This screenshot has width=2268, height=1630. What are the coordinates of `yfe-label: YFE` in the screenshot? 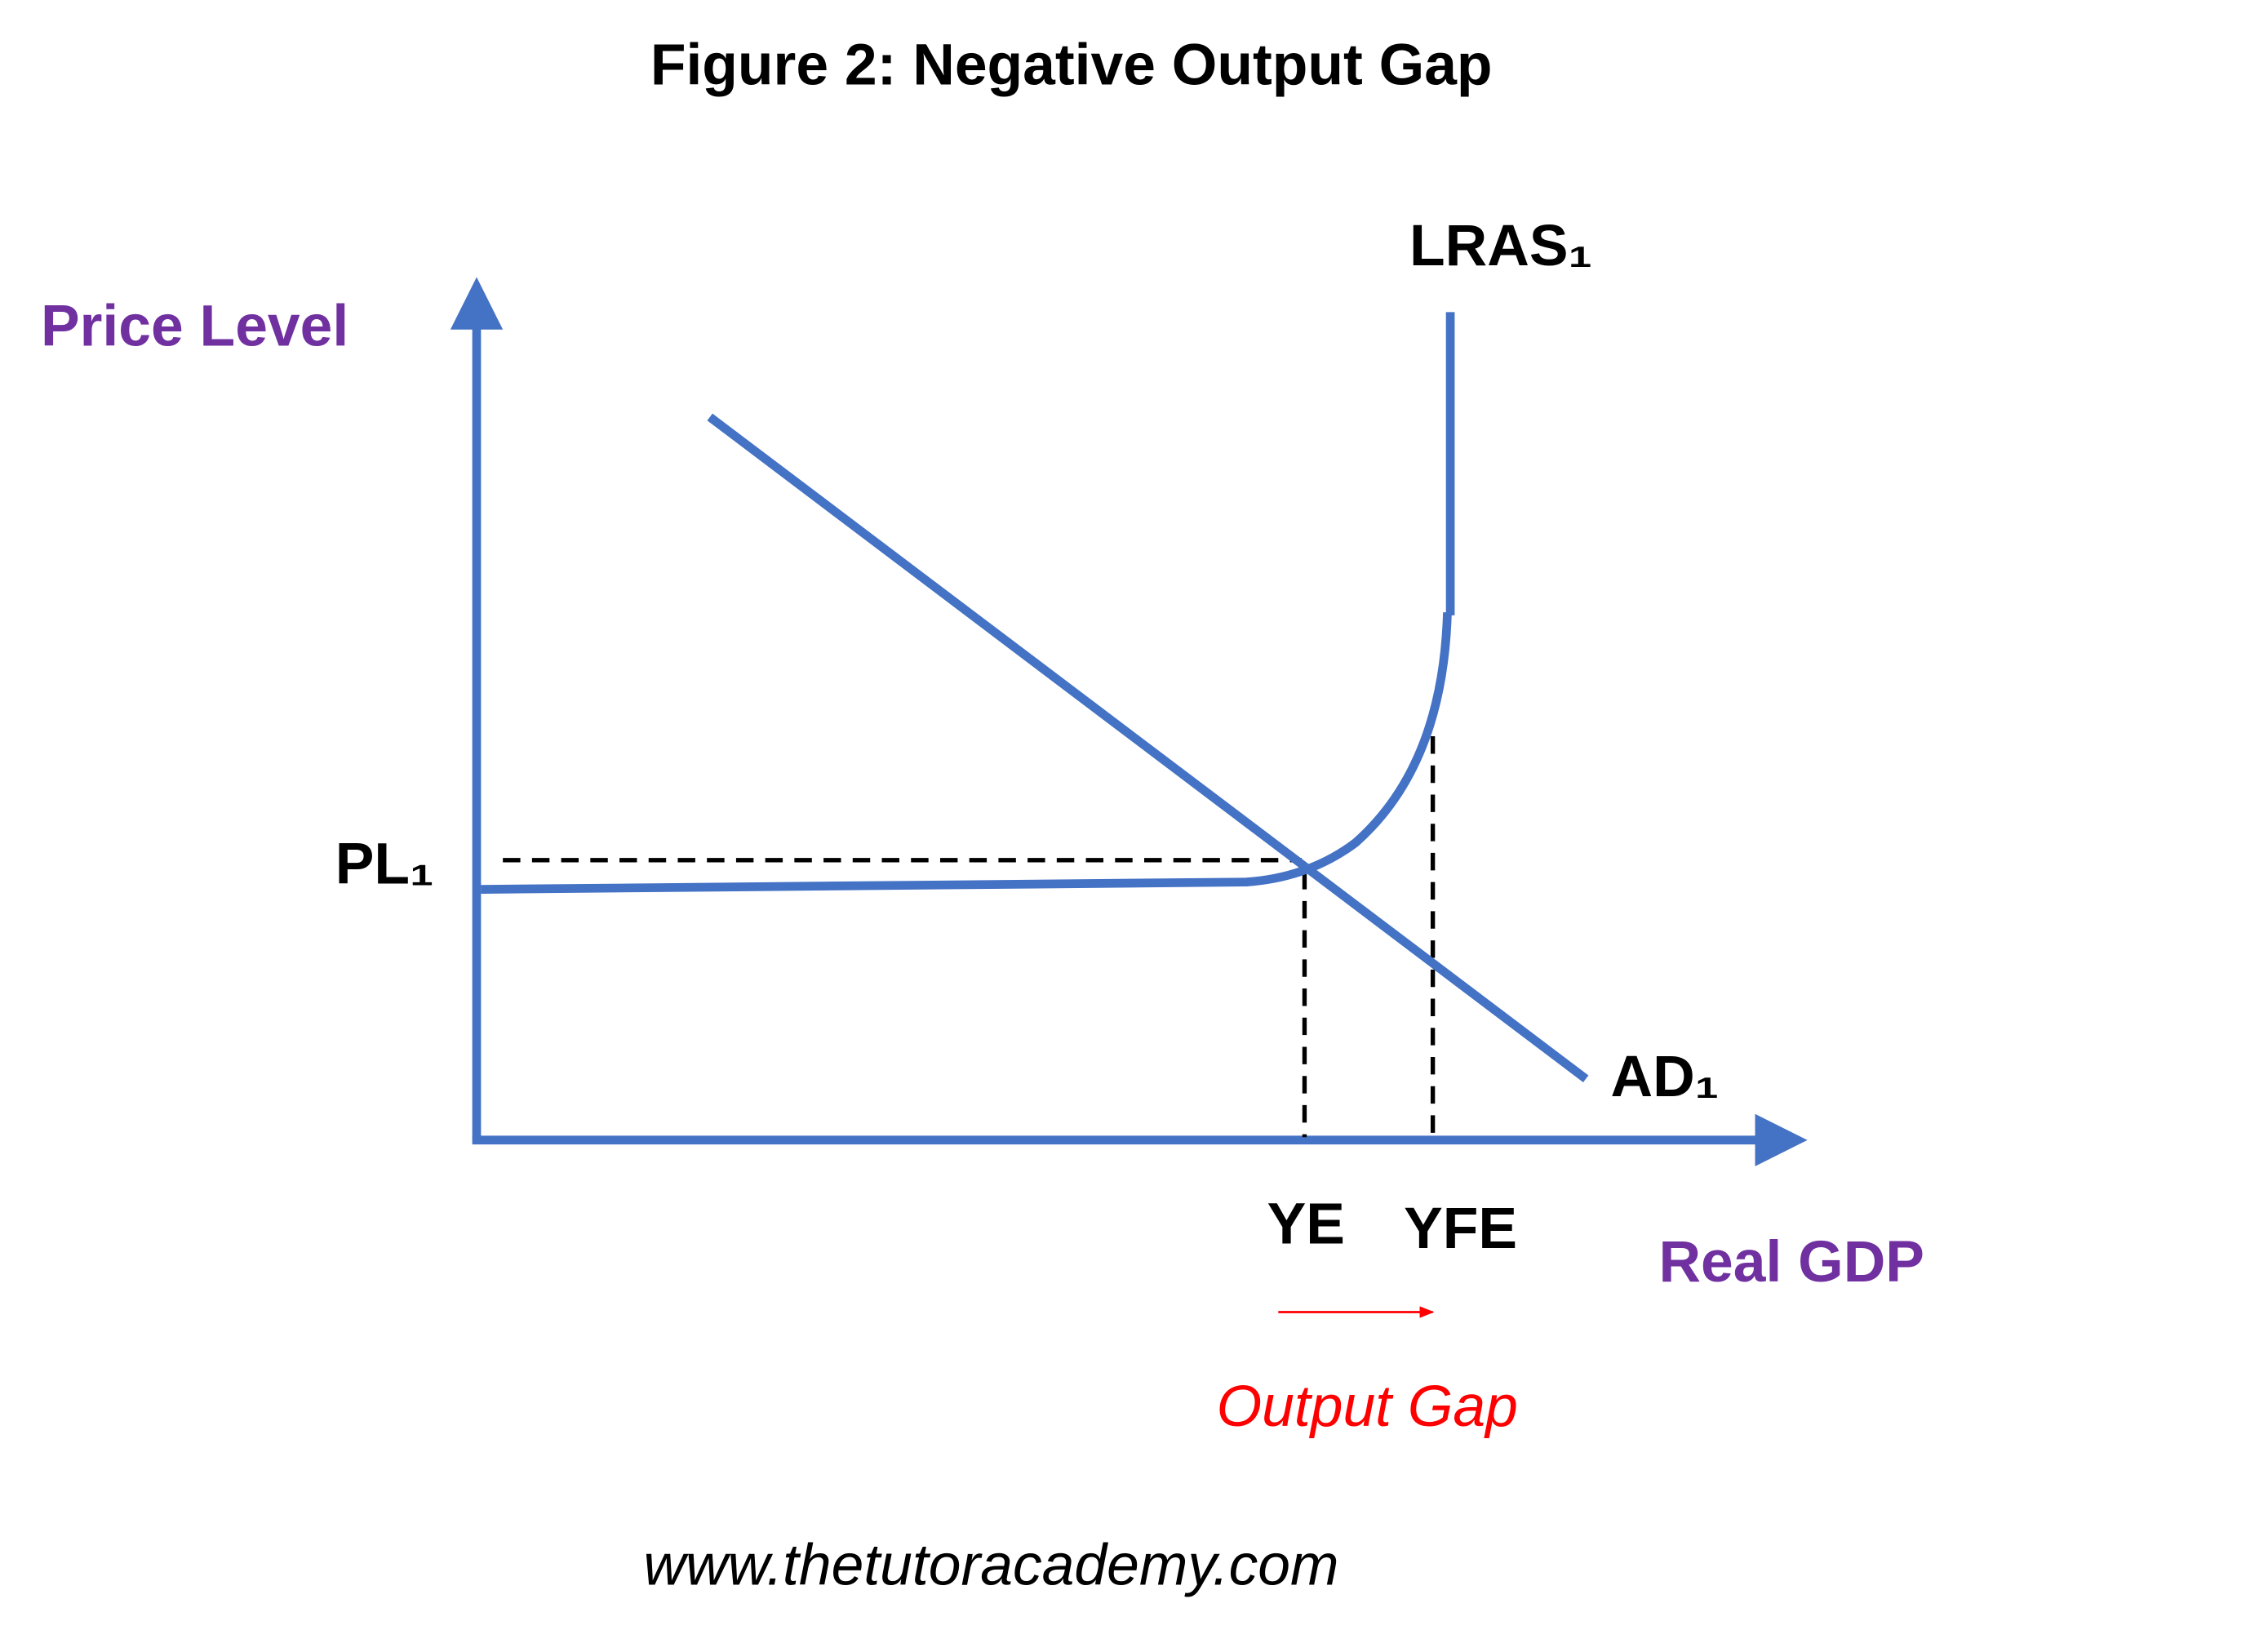 It's located at (1460, 1228).